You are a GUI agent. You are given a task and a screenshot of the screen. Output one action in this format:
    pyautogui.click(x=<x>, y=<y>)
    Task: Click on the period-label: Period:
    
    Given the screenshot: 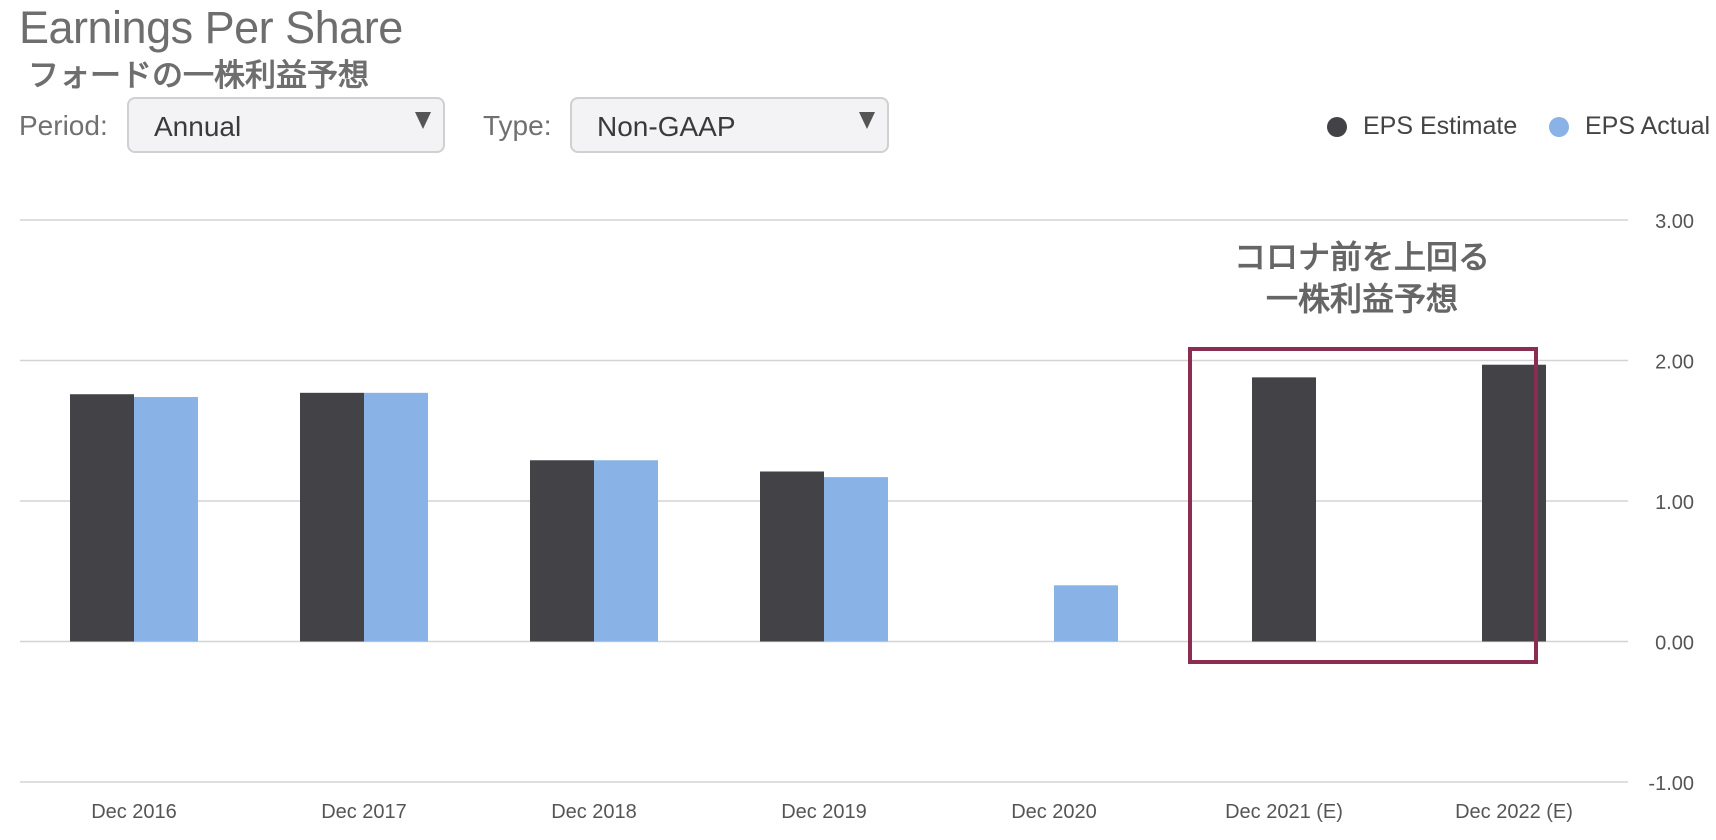 What is the action you would take?
    pyautogui.click(x=63, y=125)
    